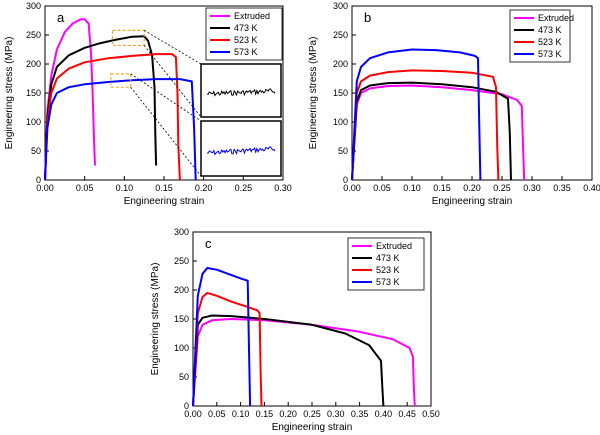 This screenshot has height=435, width=600. What do you see at coordinates (431, 414) in the screenshot?
I see `x-tick-label: 0.50` at bounding box center [431, 414].